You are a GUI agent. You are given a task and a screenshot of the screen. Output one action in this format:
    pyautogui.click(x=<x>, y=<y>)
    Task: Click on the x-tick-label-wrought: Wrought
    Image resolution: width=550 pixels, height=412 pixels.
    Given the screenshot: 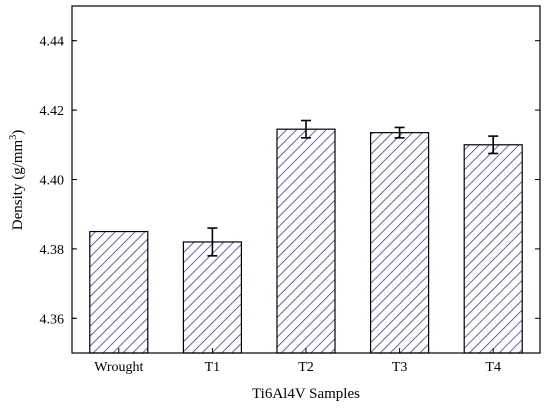 What is the action you would take?
    pyautogui.click(x=118, y=367)
    